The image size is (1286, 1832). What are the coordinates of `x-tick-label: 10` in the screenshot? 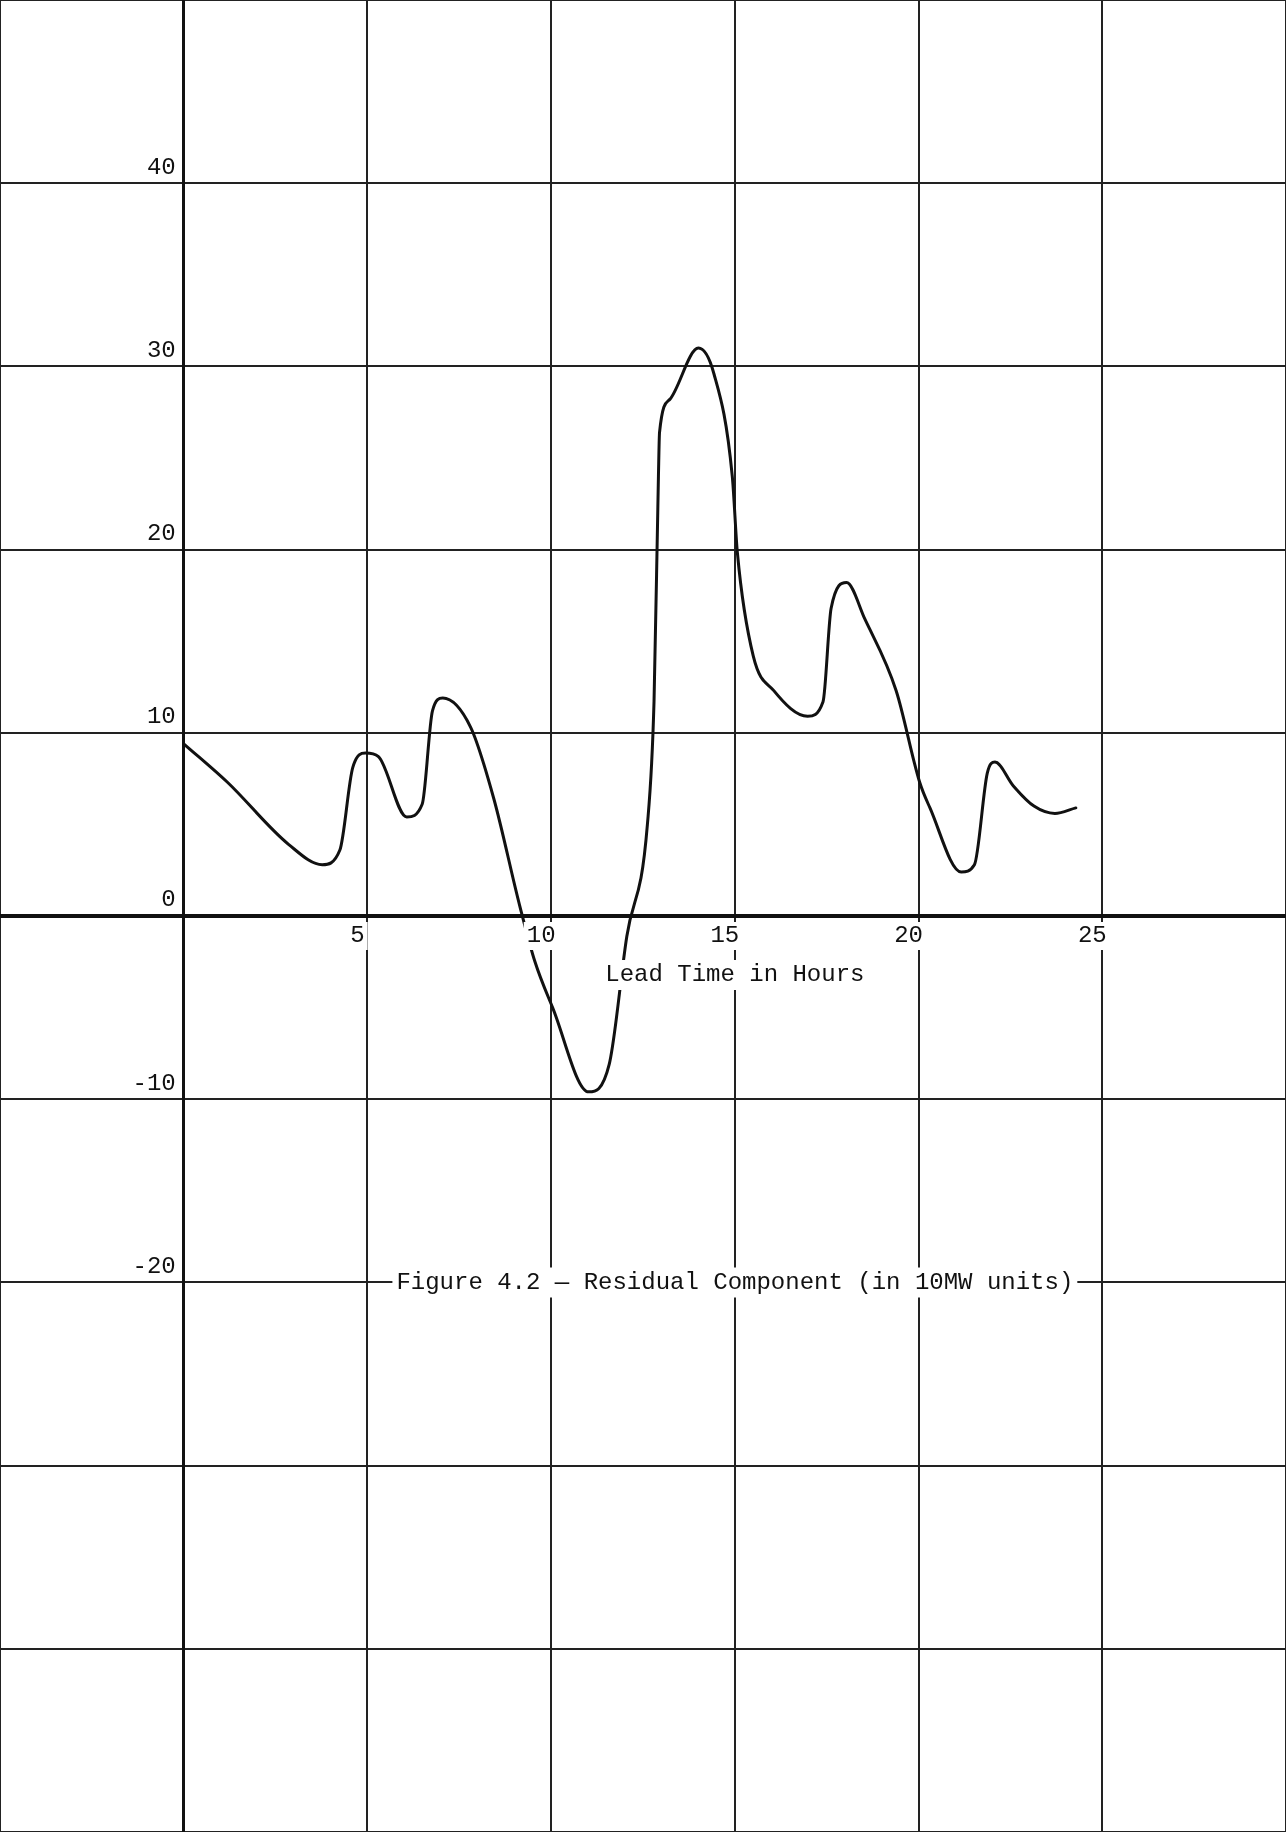 It's located at (541, 936).